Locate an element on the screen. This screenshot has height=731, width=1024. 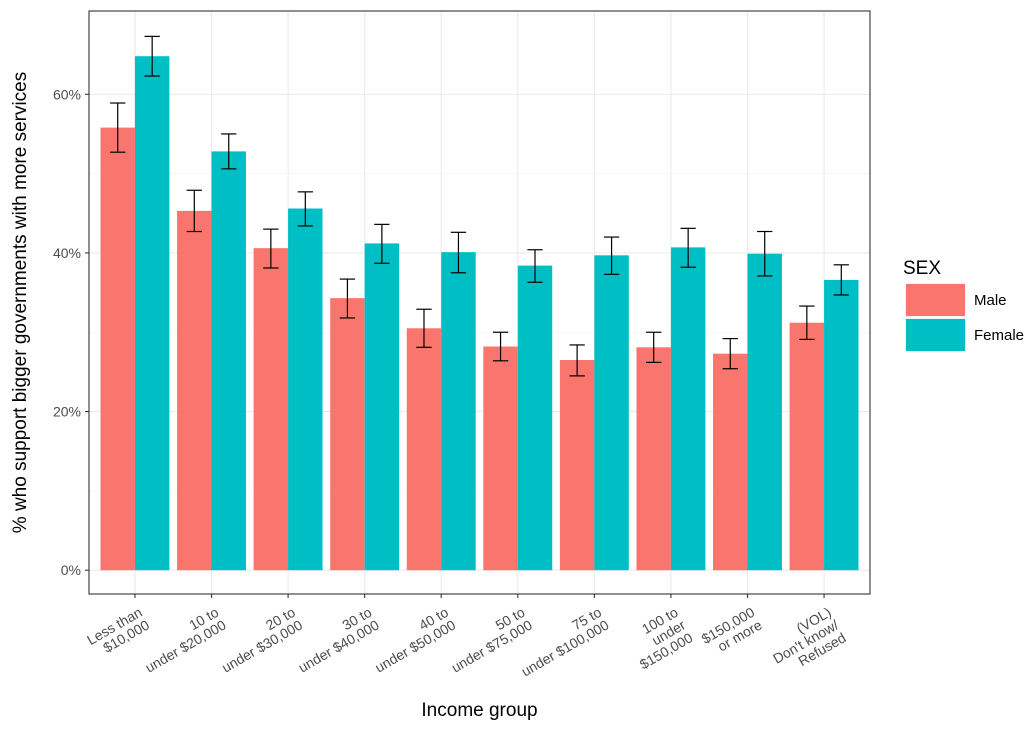
y-tick-label: 40% is located at coordinates (67, 253).